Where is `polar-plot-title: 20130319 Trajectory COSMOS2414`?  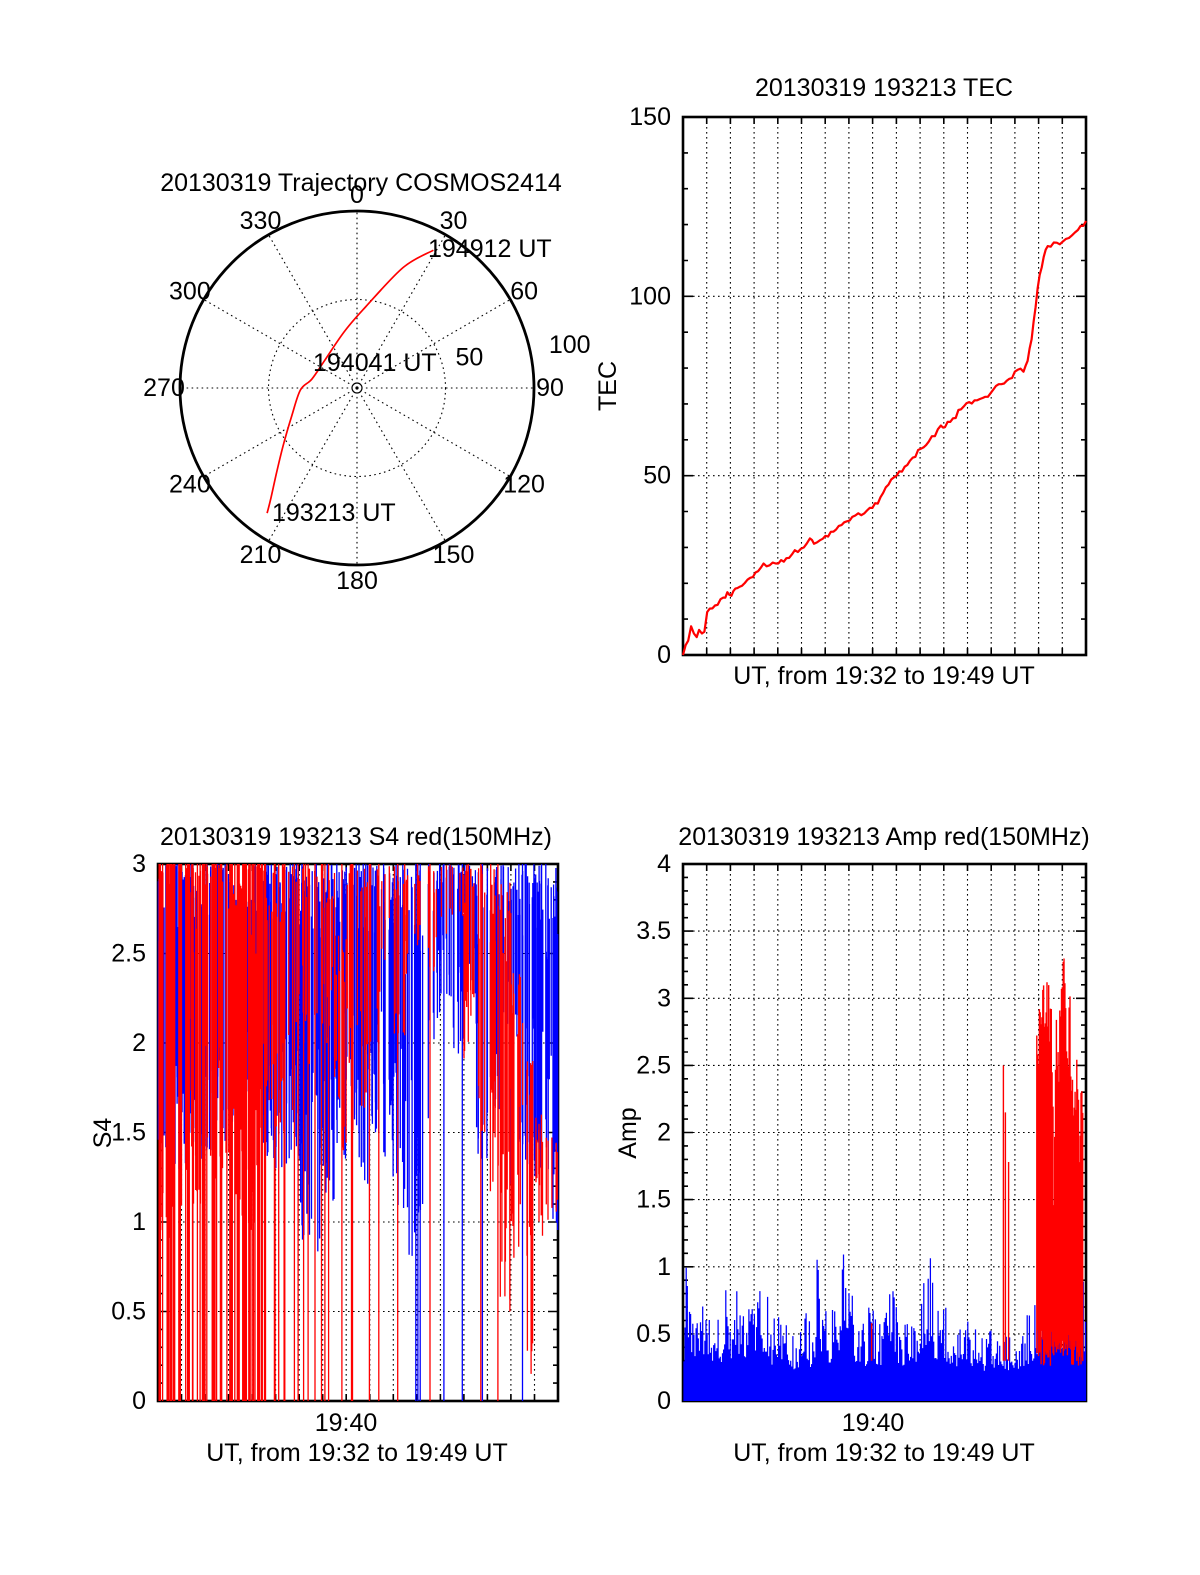
polar-plot-title: 20130319 Trajectory COSMOS2414 is located at coordinates (361, 183).